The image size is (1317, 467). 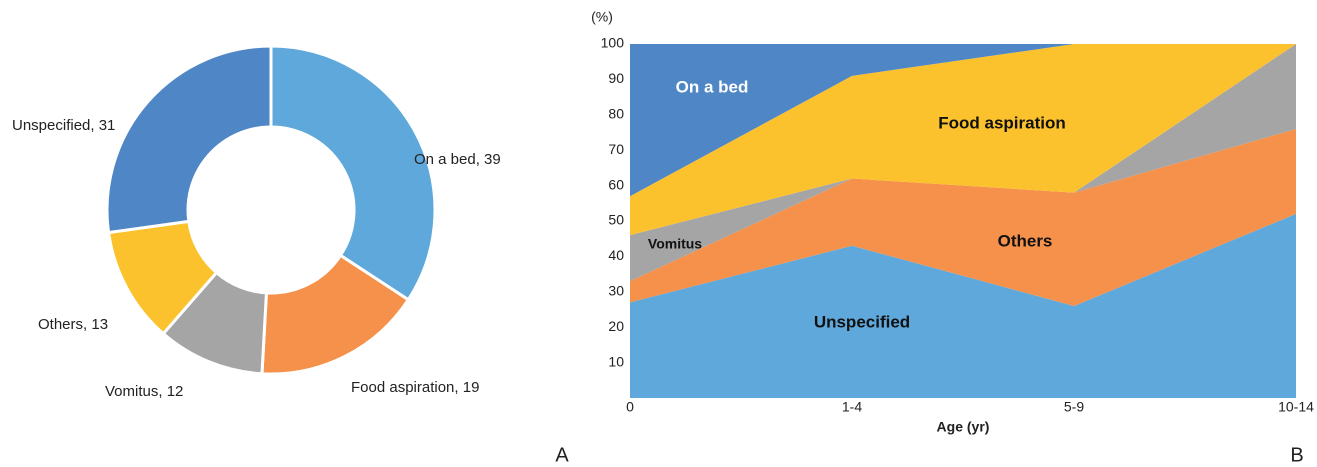 What do you see at coordinates (63, 125) in the screenshot?
I see `slice-label: Unspecified, 31` at bounding box center [63, 125].